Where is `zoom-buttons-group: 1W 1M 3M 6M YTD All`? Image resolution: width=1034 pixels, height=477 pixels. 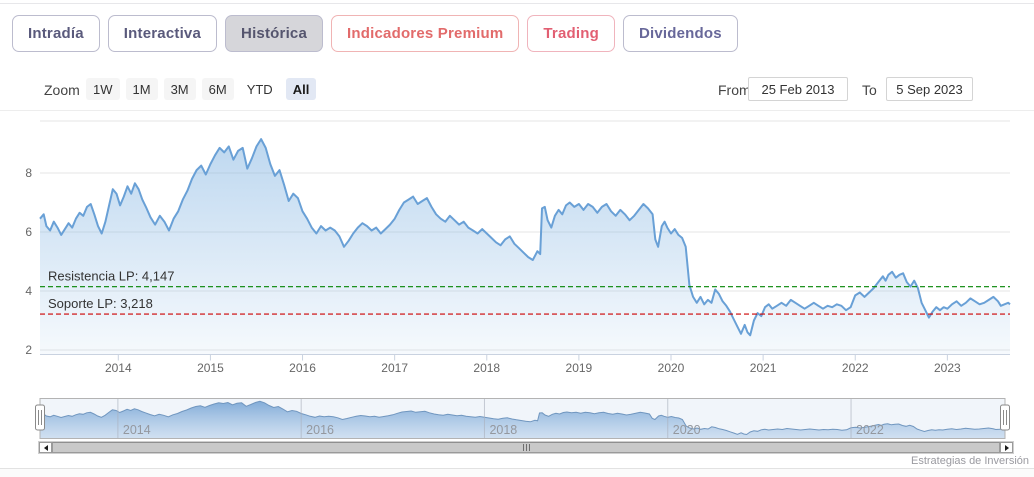
zoom-buttons-group: 1W 1M 3M 6M YTD All is located at coordinates (201, 89).